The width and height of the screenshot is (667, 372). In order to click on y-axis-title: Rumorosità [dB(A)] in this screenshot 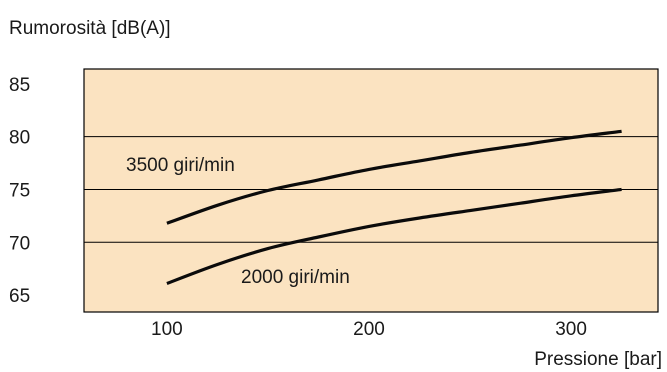, I will do `click(90, 28)`.